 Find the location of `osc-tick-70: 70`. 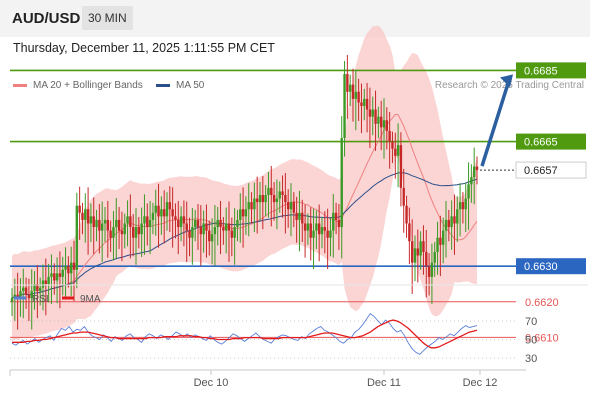

osc-tick-70: 70 is located at coordinates (531, 322).